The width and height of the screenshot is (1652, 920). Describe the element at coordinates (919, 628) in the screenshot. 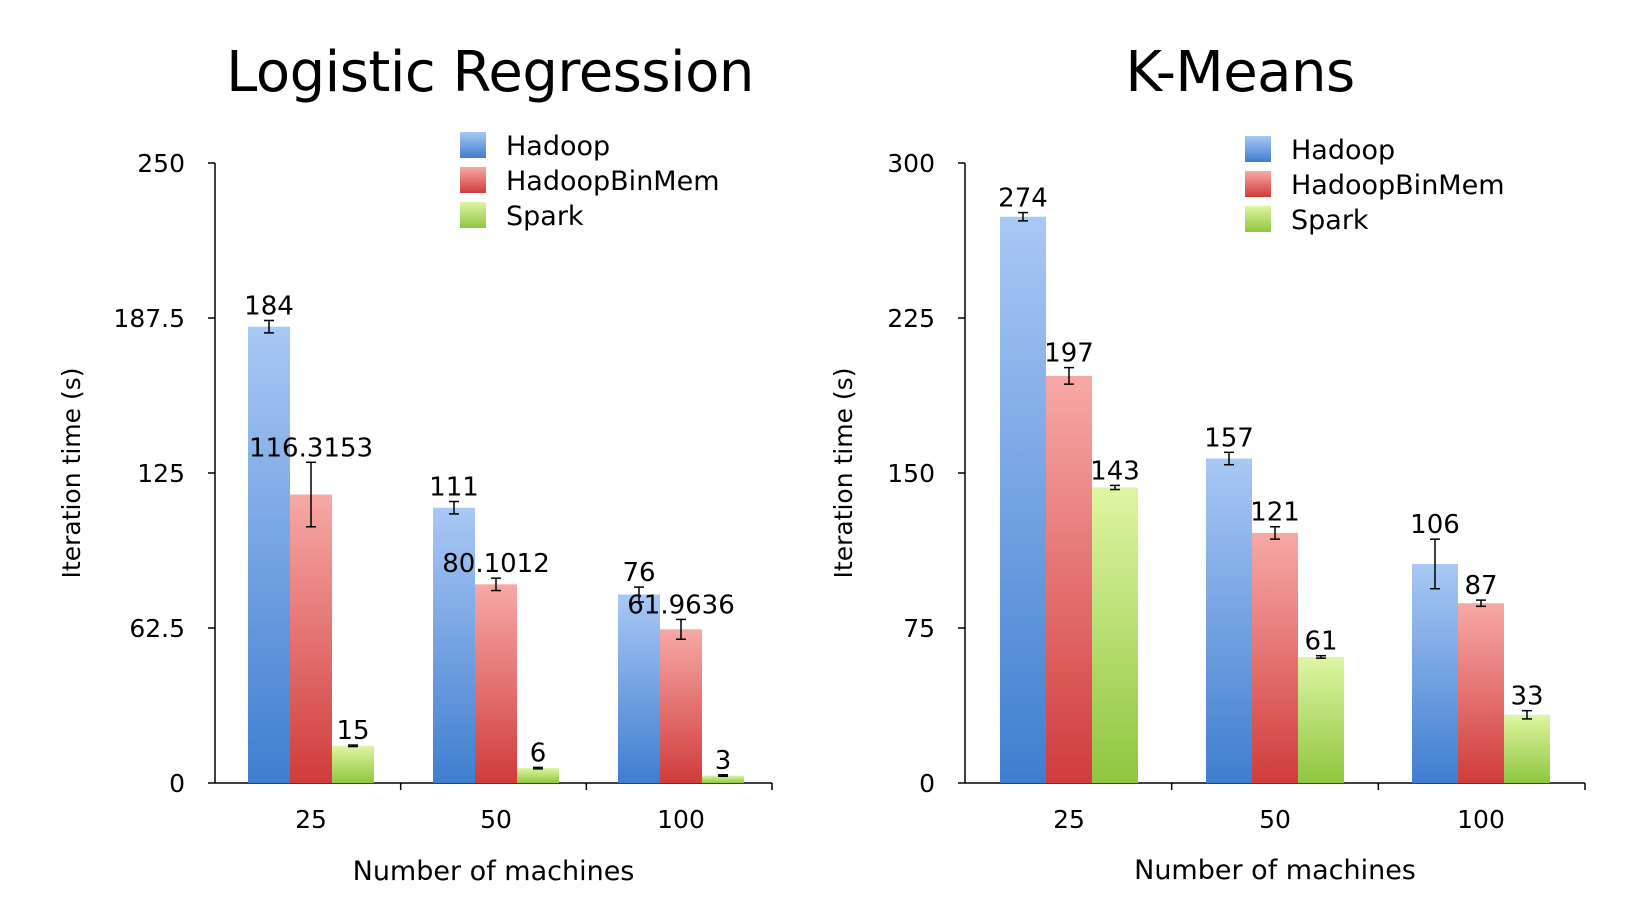

I see `y-tick-label: 75` at that location.